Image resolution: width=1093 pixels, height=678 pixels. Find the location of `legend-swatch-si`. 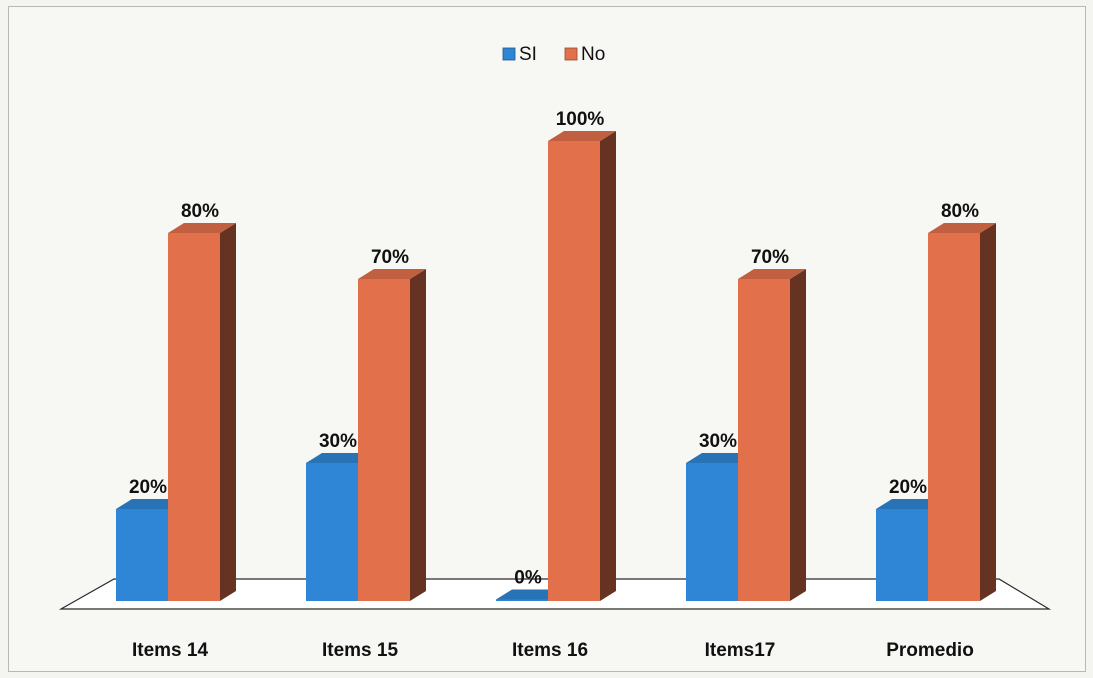

legend-swatch-si is located at coordinates (509, 54).